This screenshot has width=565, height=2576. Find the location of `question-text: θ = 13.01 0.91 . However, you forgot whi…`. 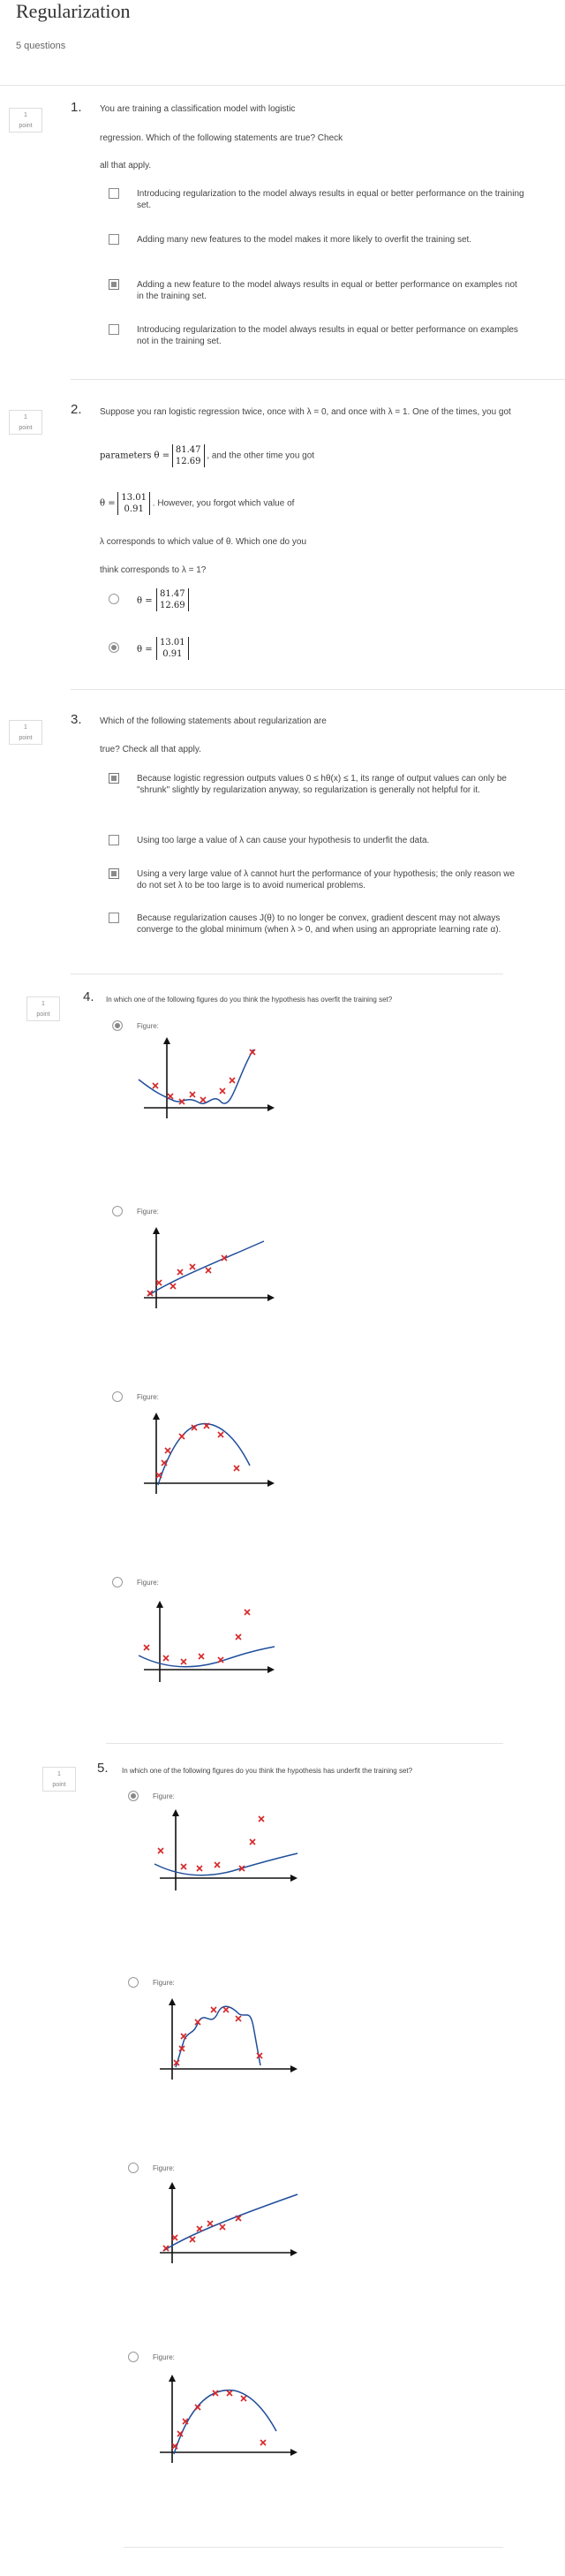

question-text: θ = 13.01 0.91 . However, you forgot whi… is located at coordinates (197, 504).